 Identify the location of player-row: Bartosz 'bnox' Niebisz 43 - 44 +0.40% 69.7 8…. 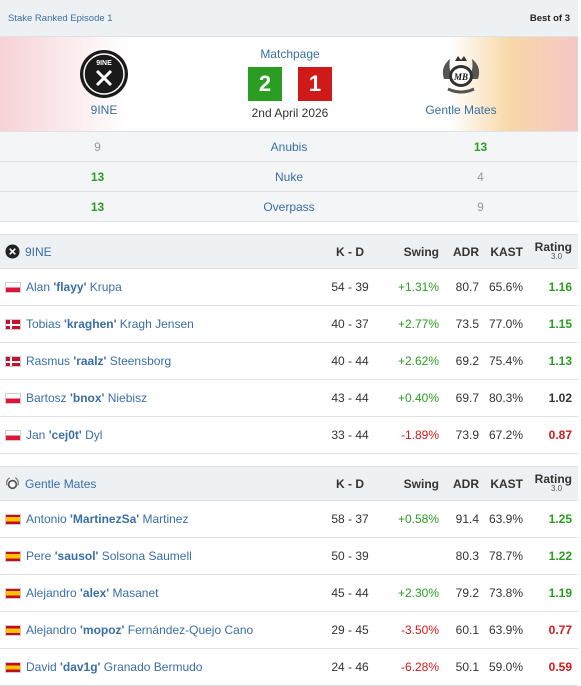
(289, 398).